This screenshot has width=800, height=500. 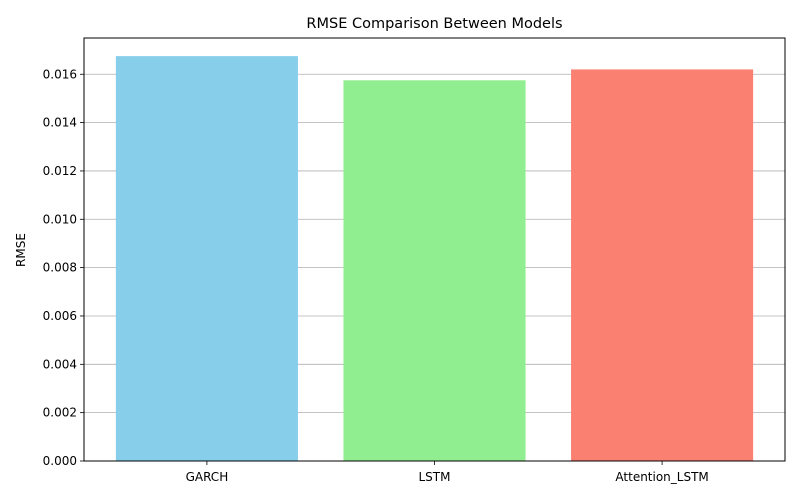 I want to click on y-tick-label: 0.014, so click(x=60, y=123).